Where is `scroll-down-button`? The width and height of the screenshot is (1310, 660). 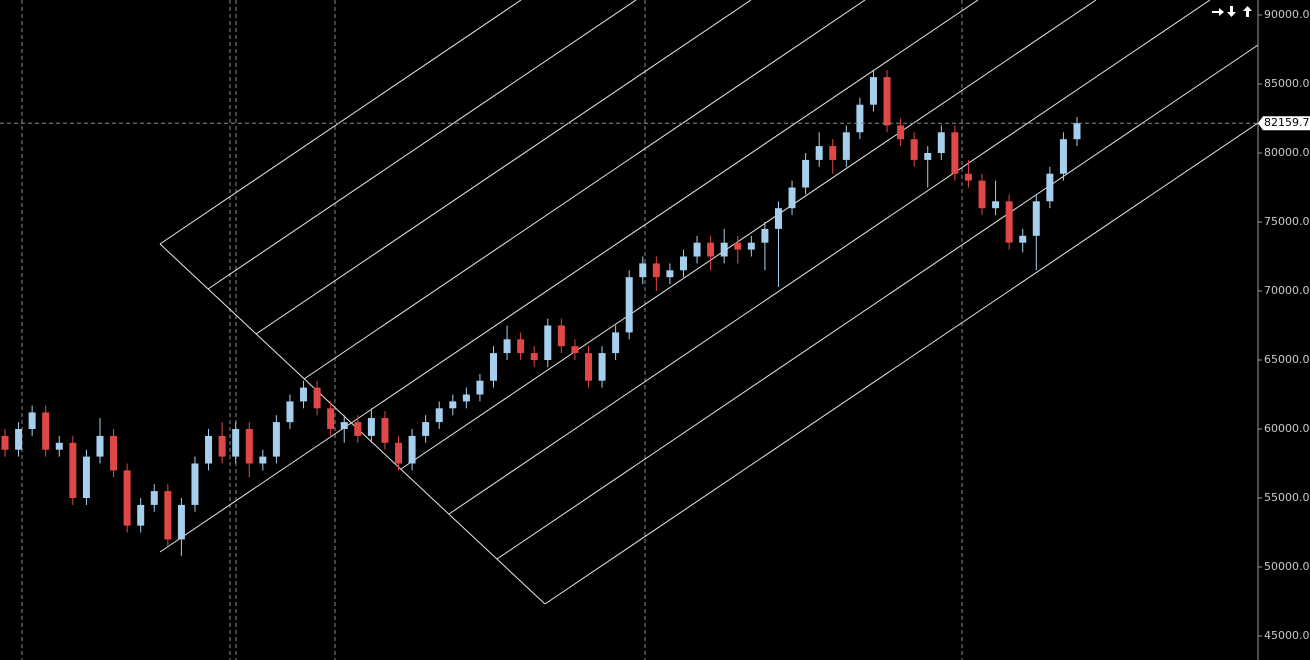 scroll-down-button is located at coordinates (1231, 11).